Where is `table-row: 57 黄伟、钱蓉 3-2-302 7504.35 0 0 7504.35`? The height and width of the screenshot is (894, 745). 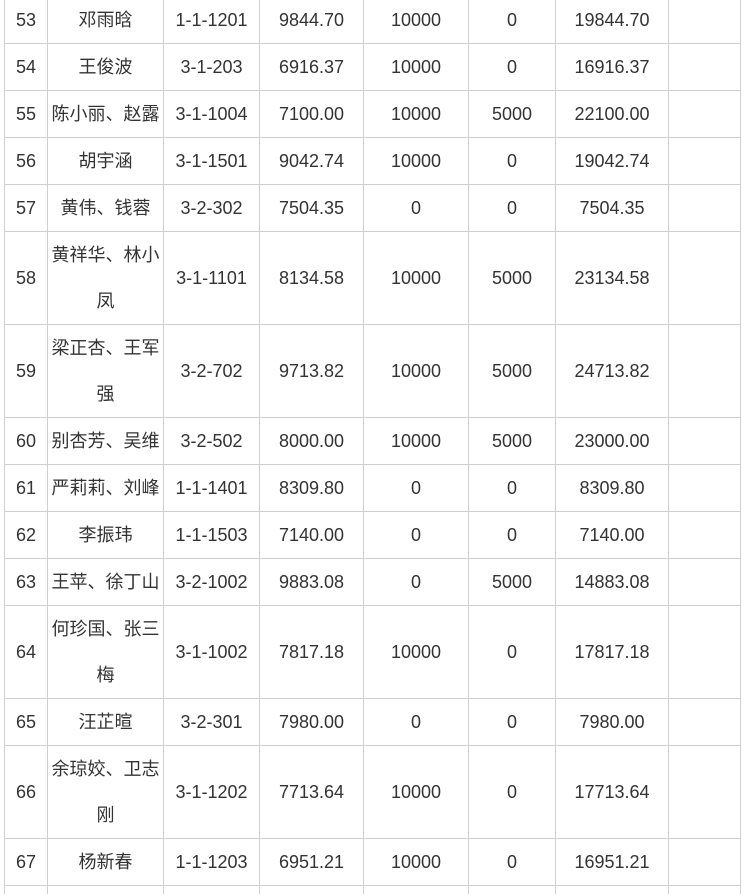 table-row: 57 黄伟、钱蓉 3-2-302 7504.35 0 0 7504.35 is located at coordinates (372, 208).